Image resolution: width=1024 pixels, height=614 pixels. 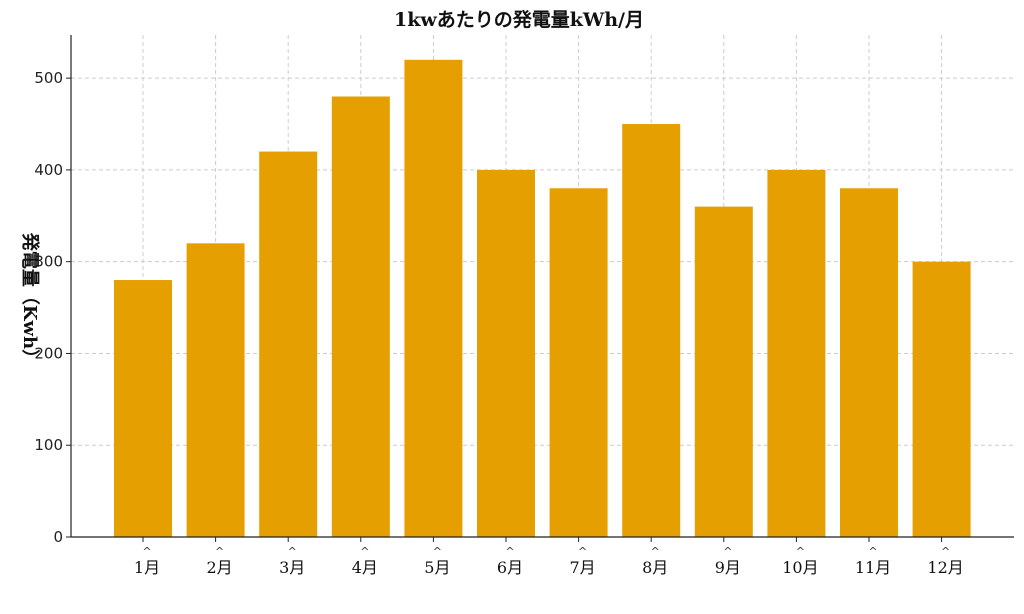 What do you see at coordinates (365, 567) in the screenshot?
I see `x-tick-label: 4月` at bounding box center [365, 567].